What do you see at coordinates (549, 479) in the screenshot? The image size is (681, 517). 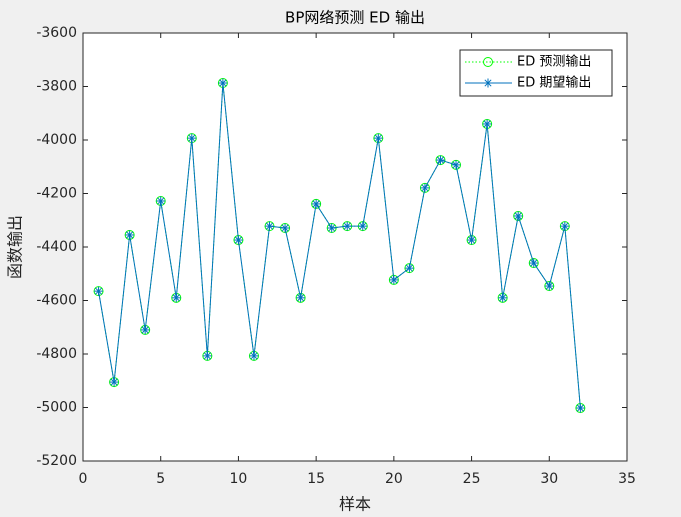 I see `x-tick-label: 30` at bounding box center [549, 479].